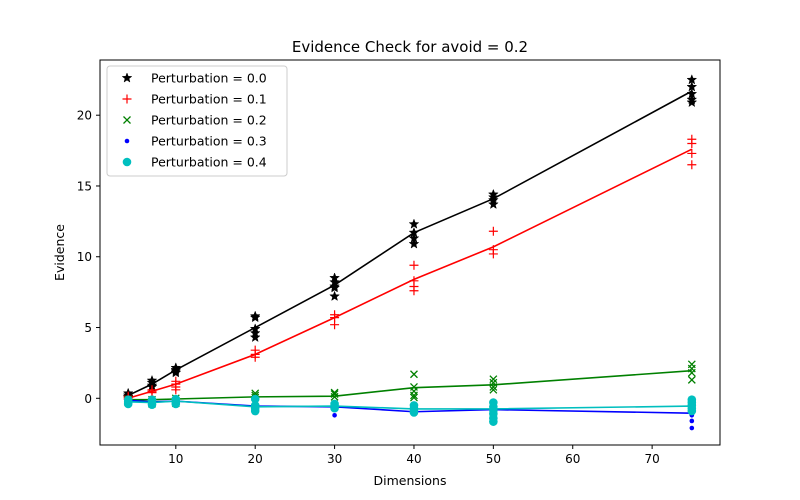  Describe the element at coordinates (209, 99) in the screenshot. I see `legend-label: Perturbation = 0.1` at that location.